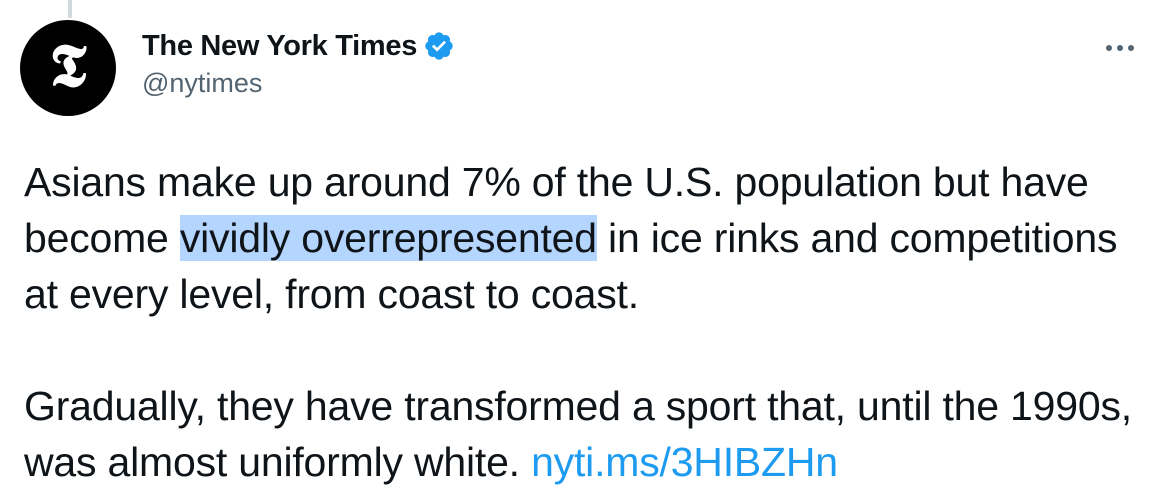 The height and width of the screenshot is (498, 1162). What do you see at coordinates (439, 46) in the screenshot?
I see `verified-badge-icon` at bounding box center [439, 46].